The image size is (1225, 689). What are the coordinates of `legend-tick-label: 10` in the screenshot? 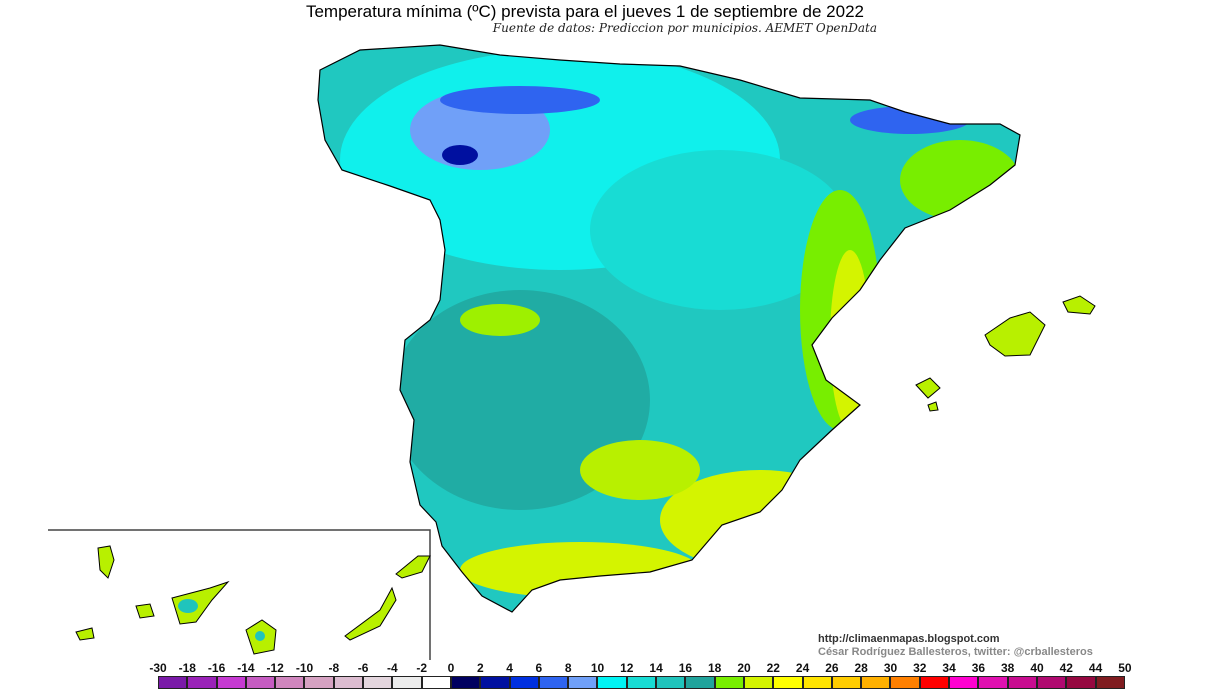 It's located at (597, 668).